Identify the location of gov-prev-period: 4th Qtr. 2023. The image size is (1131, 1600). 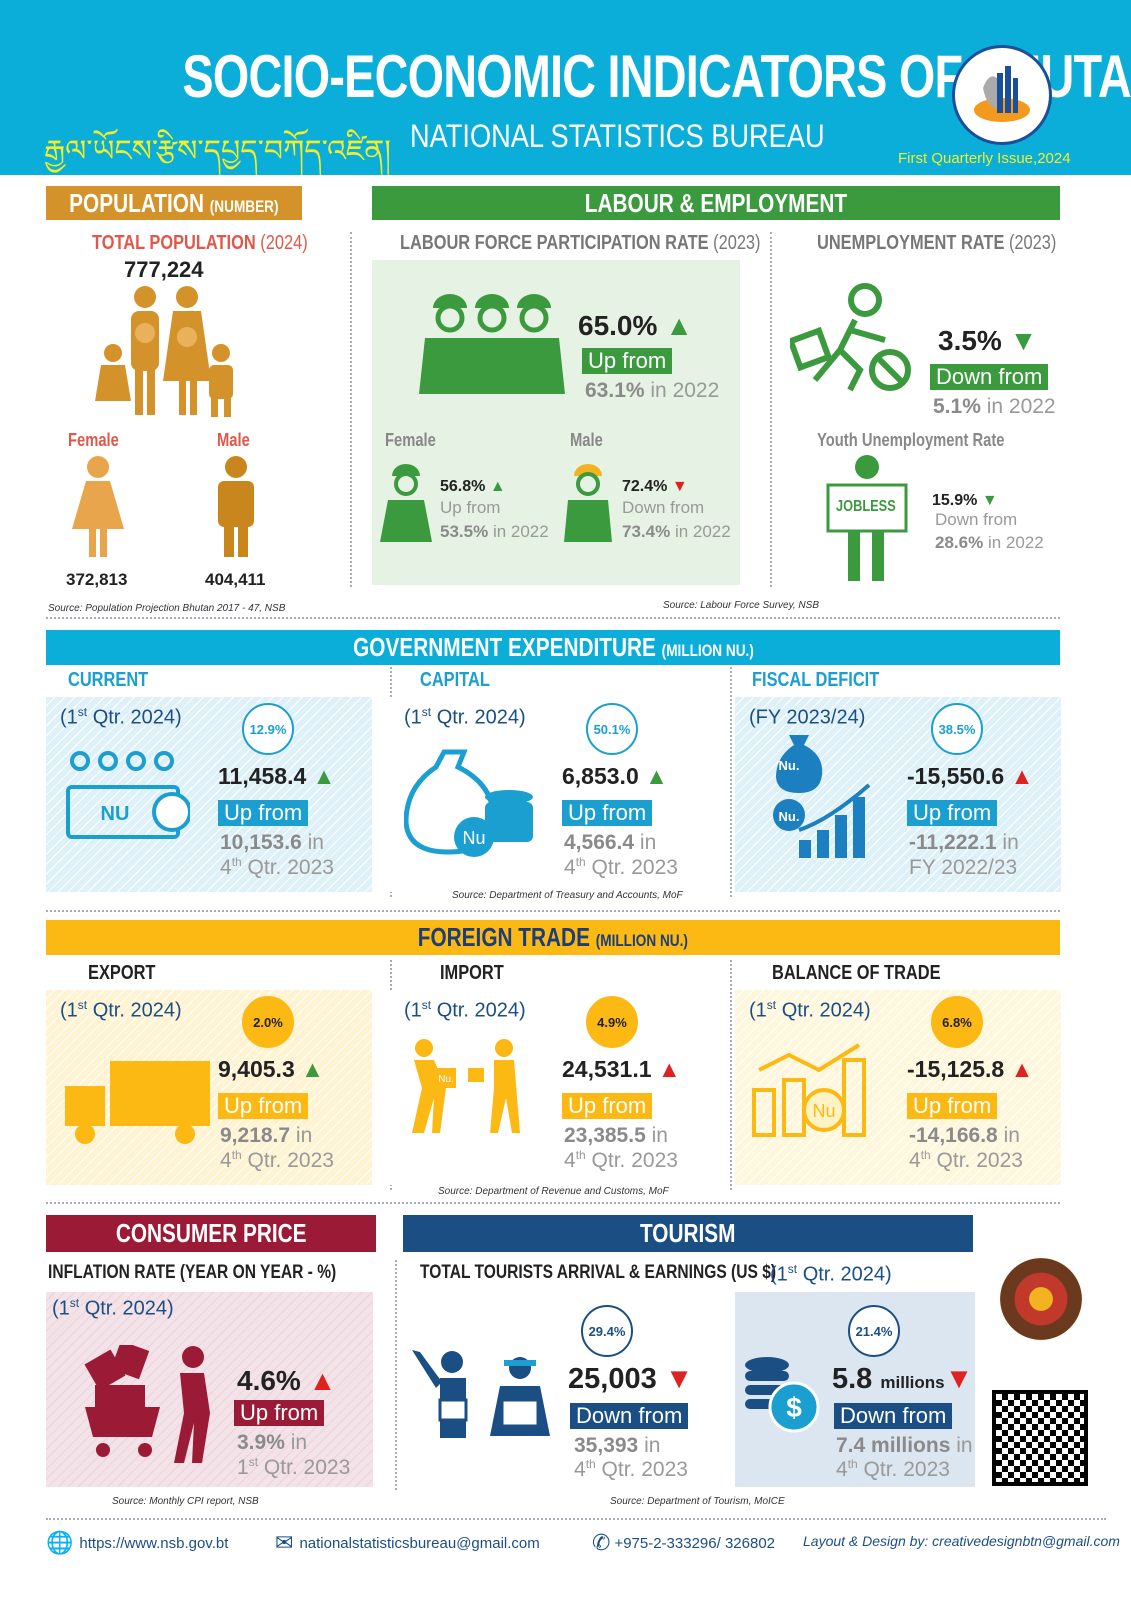
(621, 867).